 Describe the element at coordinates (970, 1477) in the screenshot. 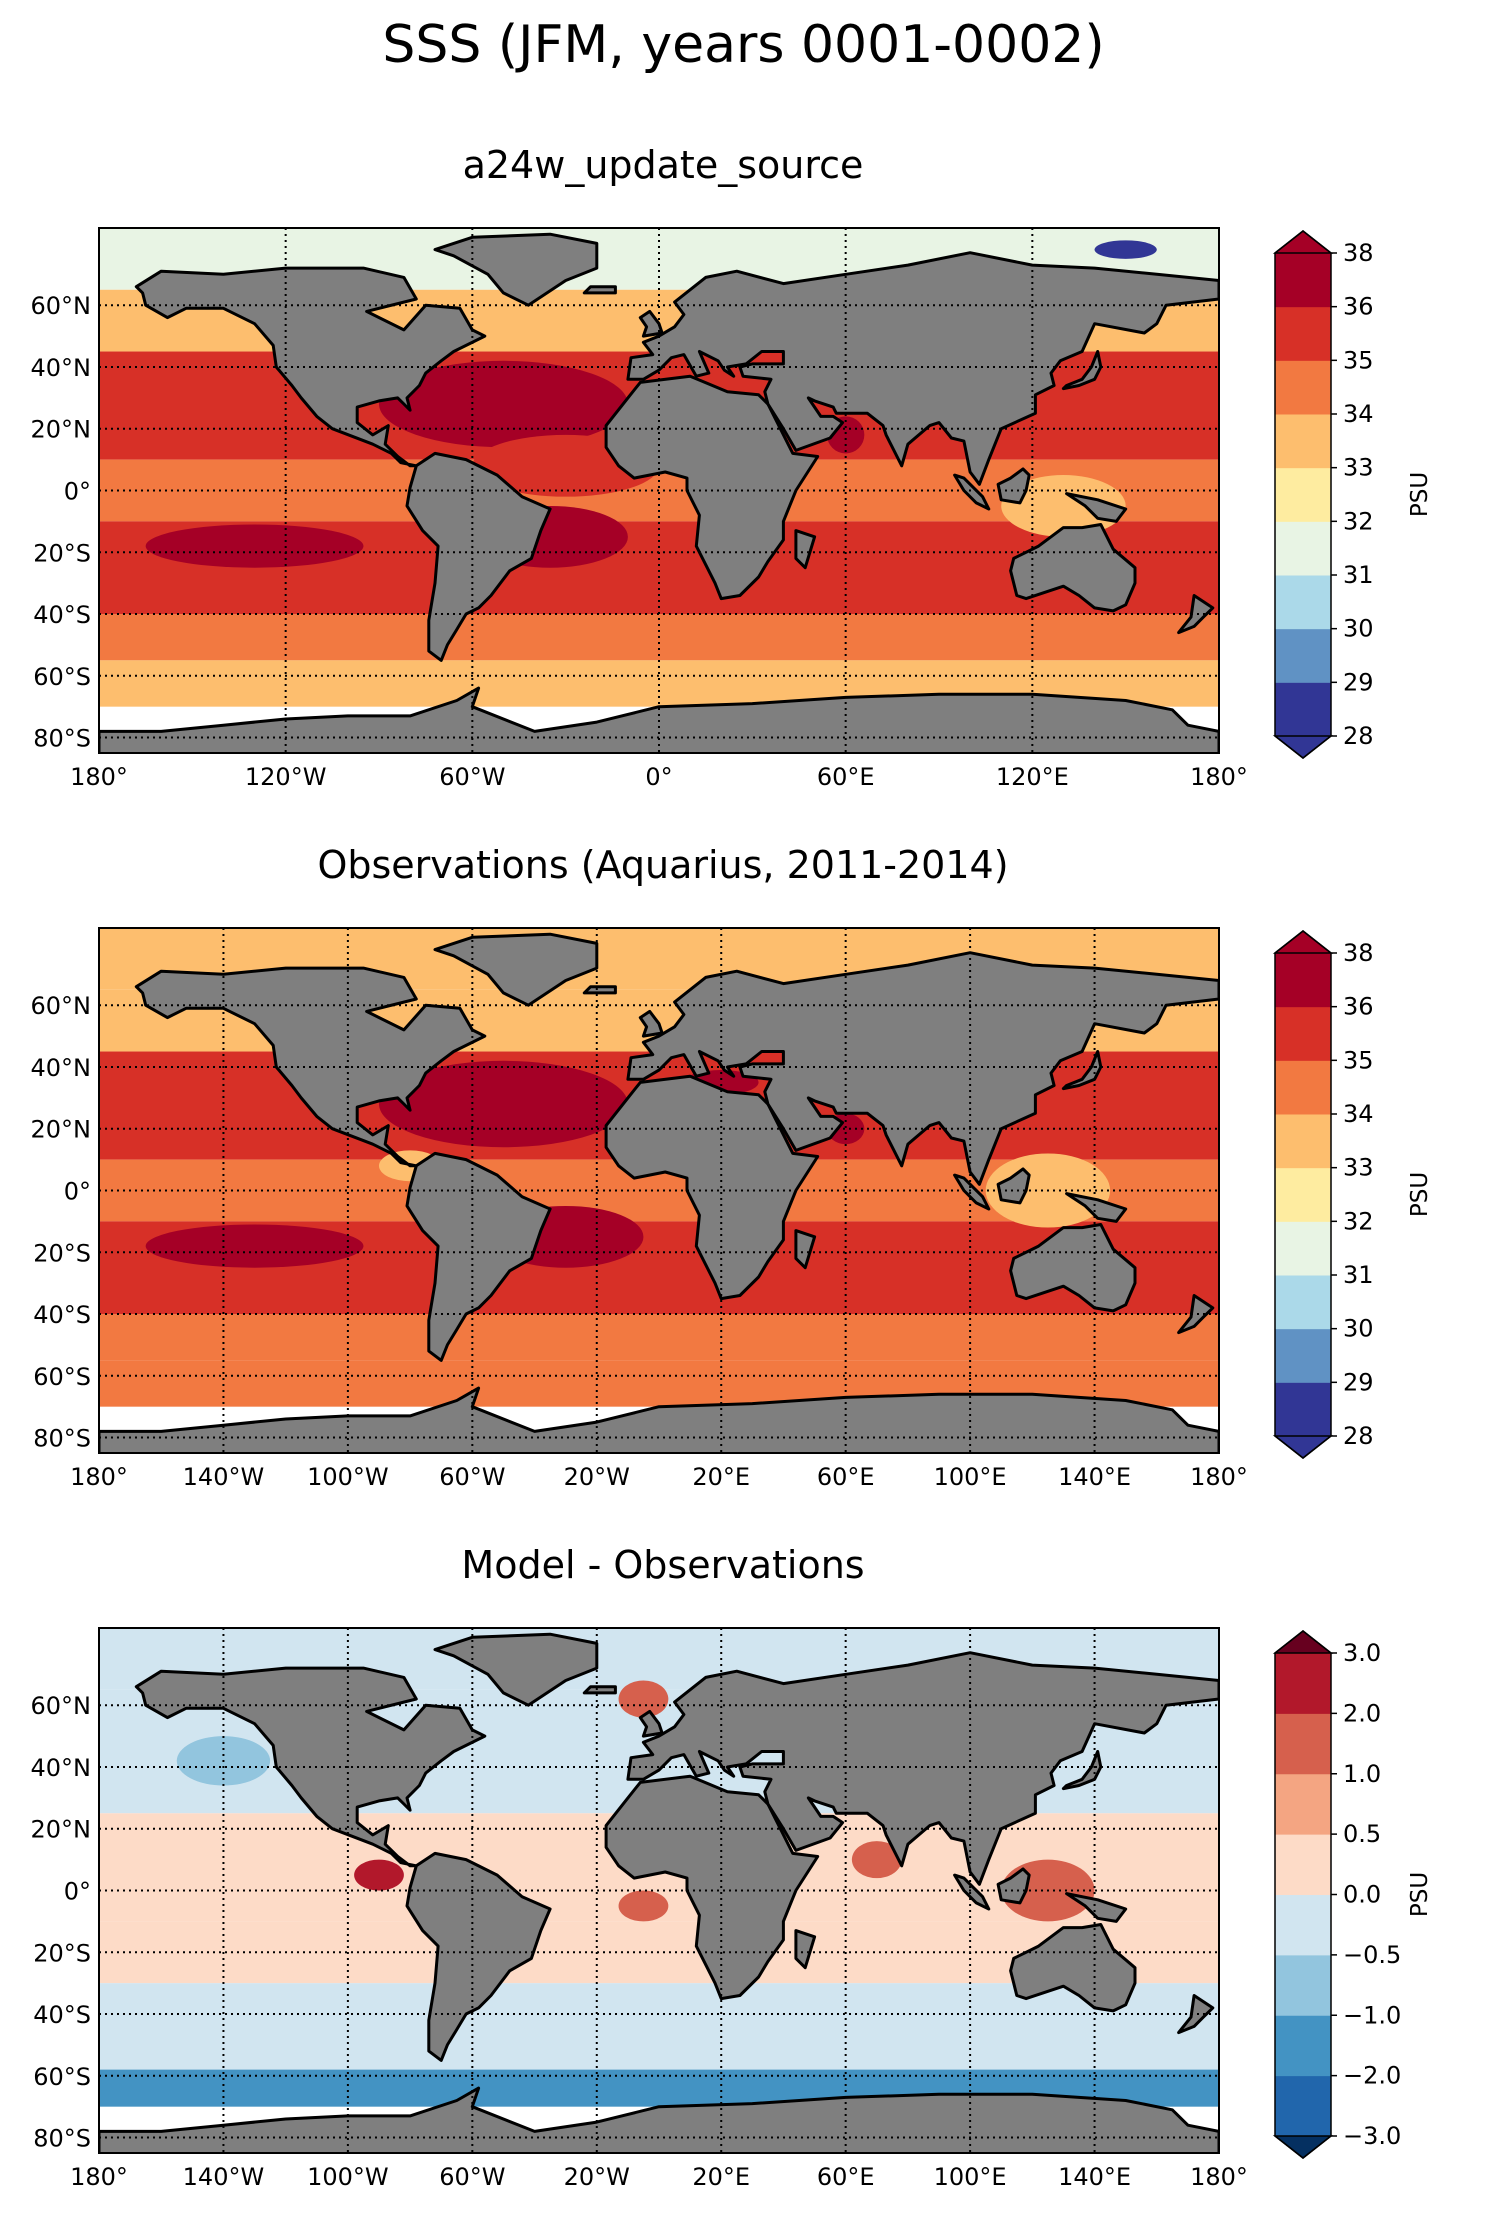

I see `x-tick-label: 100°E` at that location.